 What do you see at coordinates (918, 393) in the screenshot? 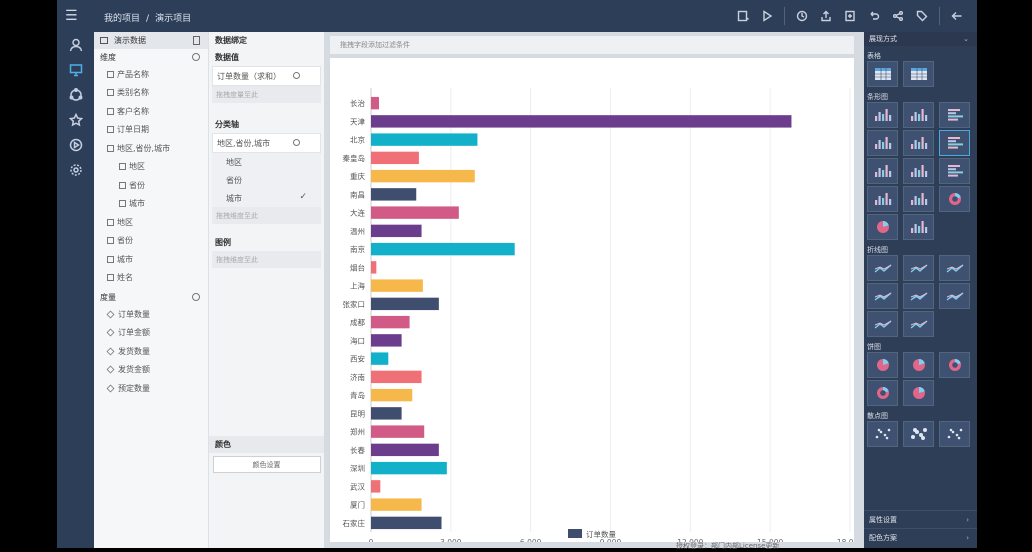
I see `pie-3d-icon` at bounding box center [918, 393].